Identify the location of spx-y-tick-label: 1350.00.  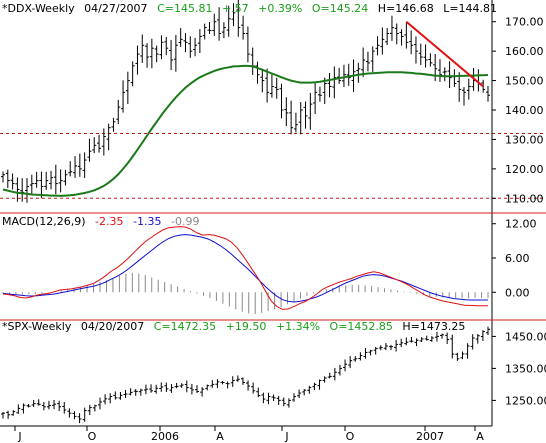
(525, 368).